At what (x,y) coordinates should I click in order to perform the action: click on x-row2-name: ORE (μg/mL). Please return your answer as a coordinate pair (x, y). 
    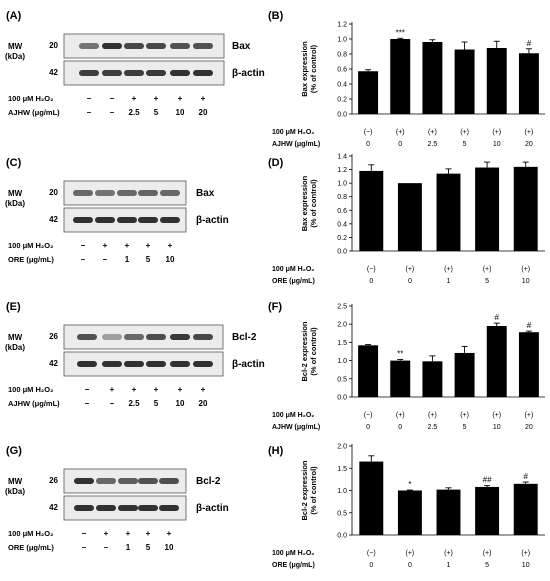
    Looking at the image, I should click on (293, 565).